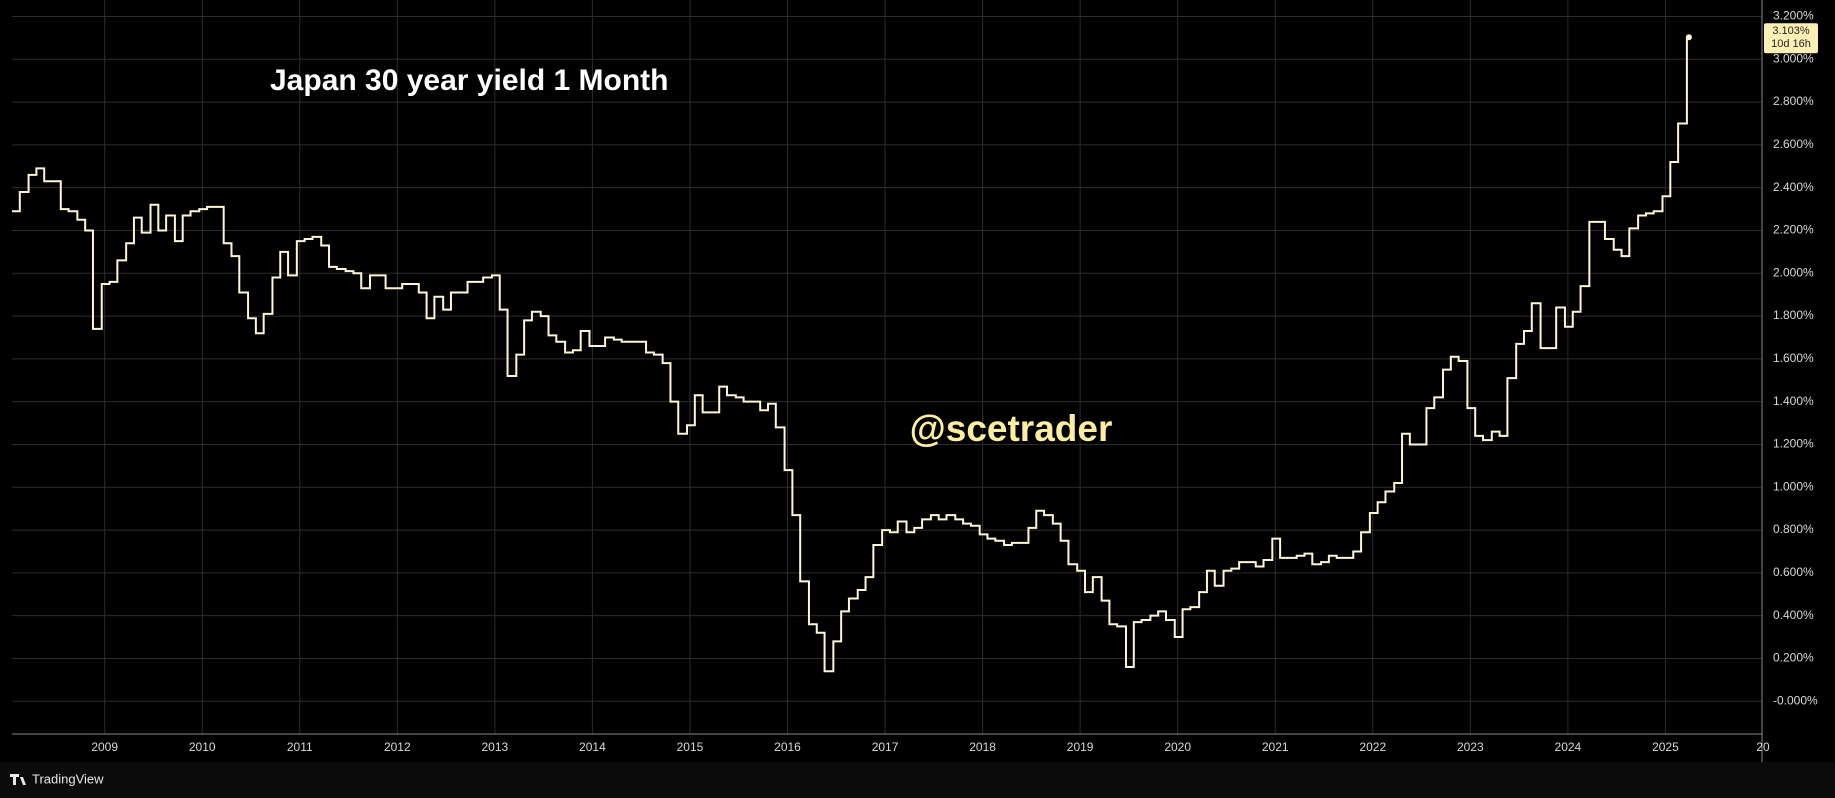 The image size is (1835, 798). Describe the element at coordinates (68, 778) in the screenshot. I see `brand: TradingView` at that location.